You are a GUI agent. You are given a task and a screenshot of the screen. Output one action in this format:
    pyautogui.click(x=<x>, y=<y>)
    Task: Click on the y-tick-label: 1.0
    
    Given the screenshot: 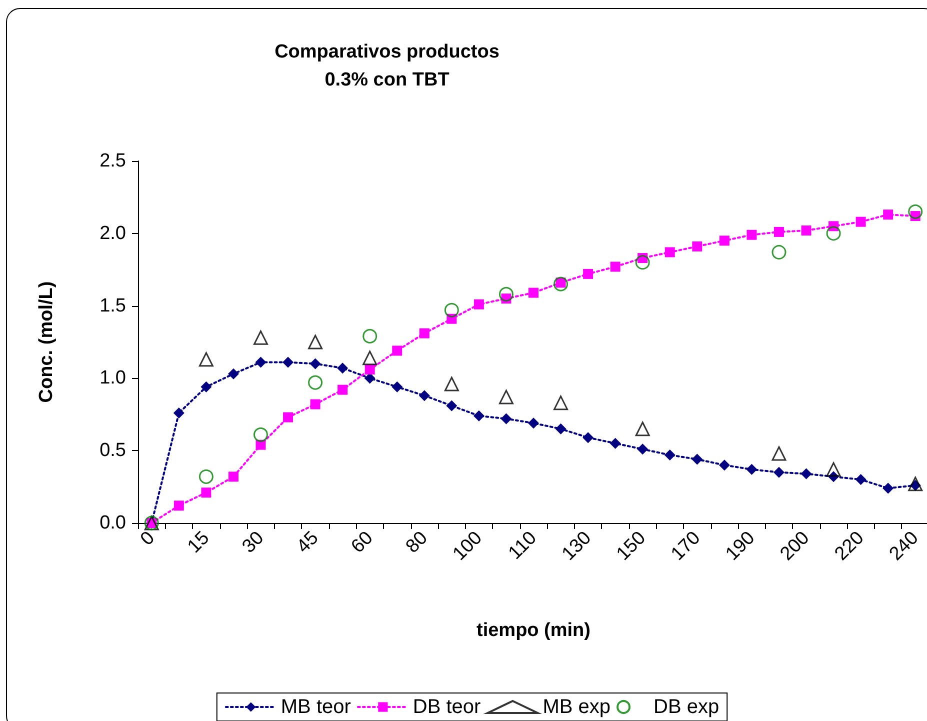 What is the action you would take?
    pyautogui.click(x=113, y=378)
    